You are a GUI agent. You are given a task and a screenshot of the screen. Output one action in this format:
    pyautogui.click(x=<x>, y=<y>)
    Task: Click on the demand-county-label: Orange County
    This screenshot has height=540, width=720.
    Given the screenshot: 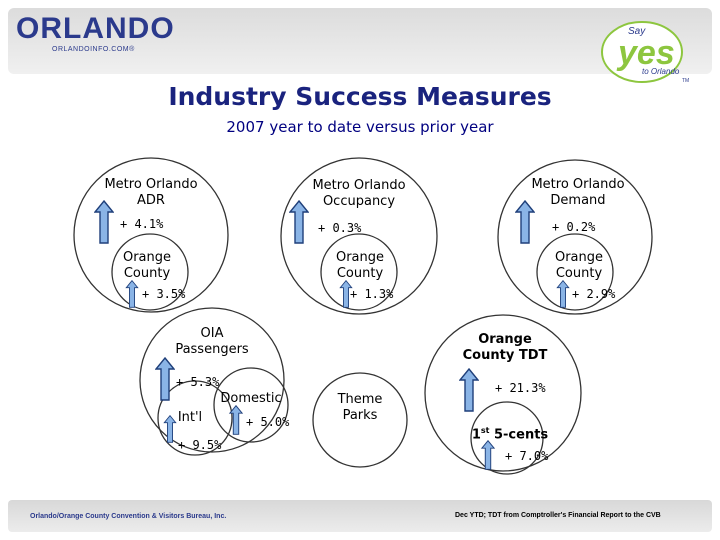 What is the action you would take?
    pyautogui.click(x=579, y=265)
    